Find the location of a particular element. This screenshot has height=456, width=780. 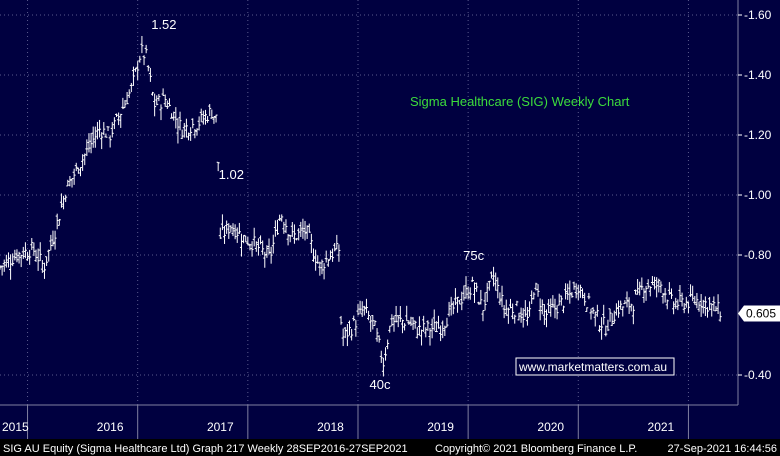

annotation-label: 1.52 is located at coordinates (163, 24).